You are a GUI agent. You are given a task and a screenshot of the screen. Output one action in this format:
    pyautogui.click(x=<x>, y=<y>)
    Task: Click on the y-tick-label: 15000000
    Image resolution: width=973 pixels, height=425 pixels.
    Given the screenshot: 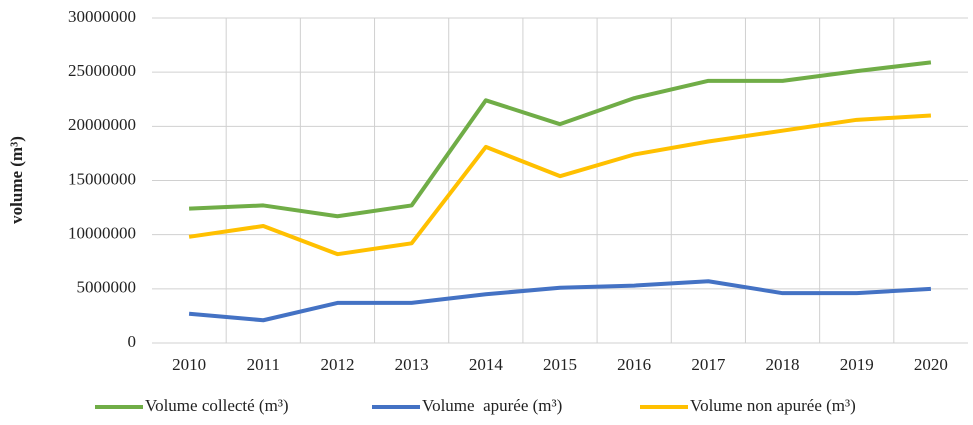 What is the action you would take?
    pyautogui.click(x=102, y=178)
    